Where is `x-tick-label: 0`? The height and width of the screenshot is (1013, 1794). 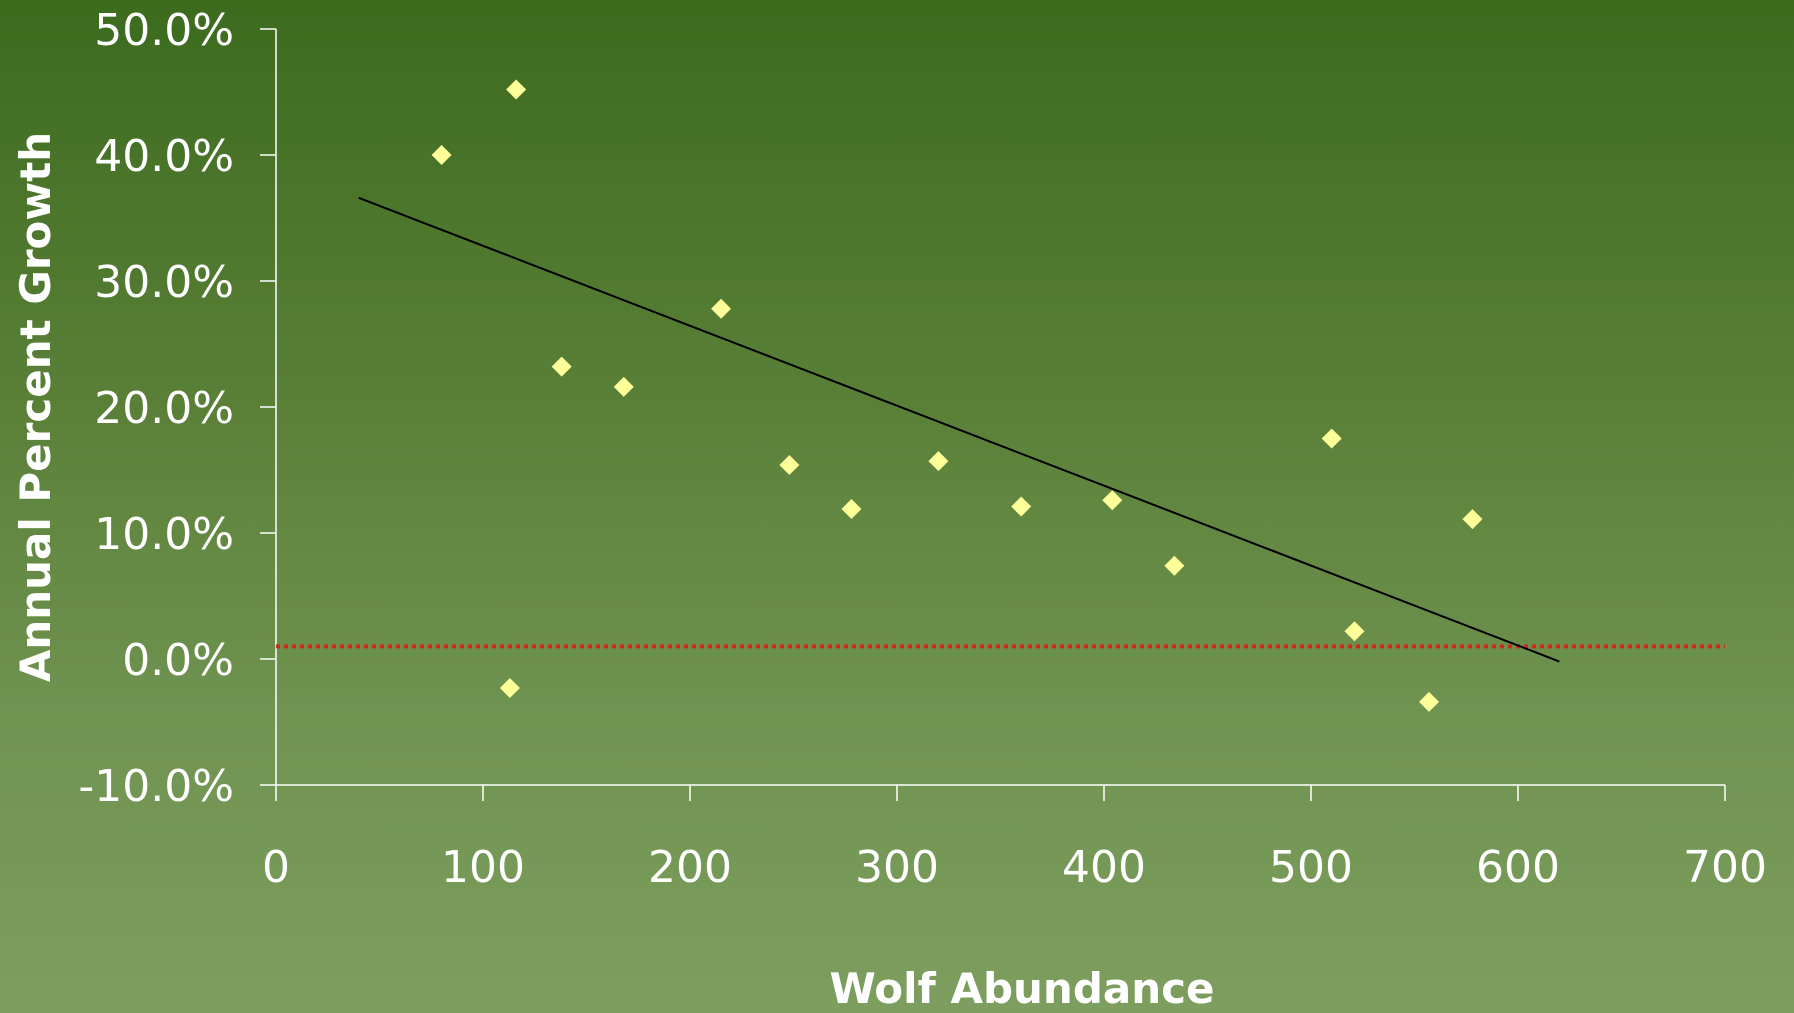
x-tick-label: 0 is located at coordinates (276, 867).